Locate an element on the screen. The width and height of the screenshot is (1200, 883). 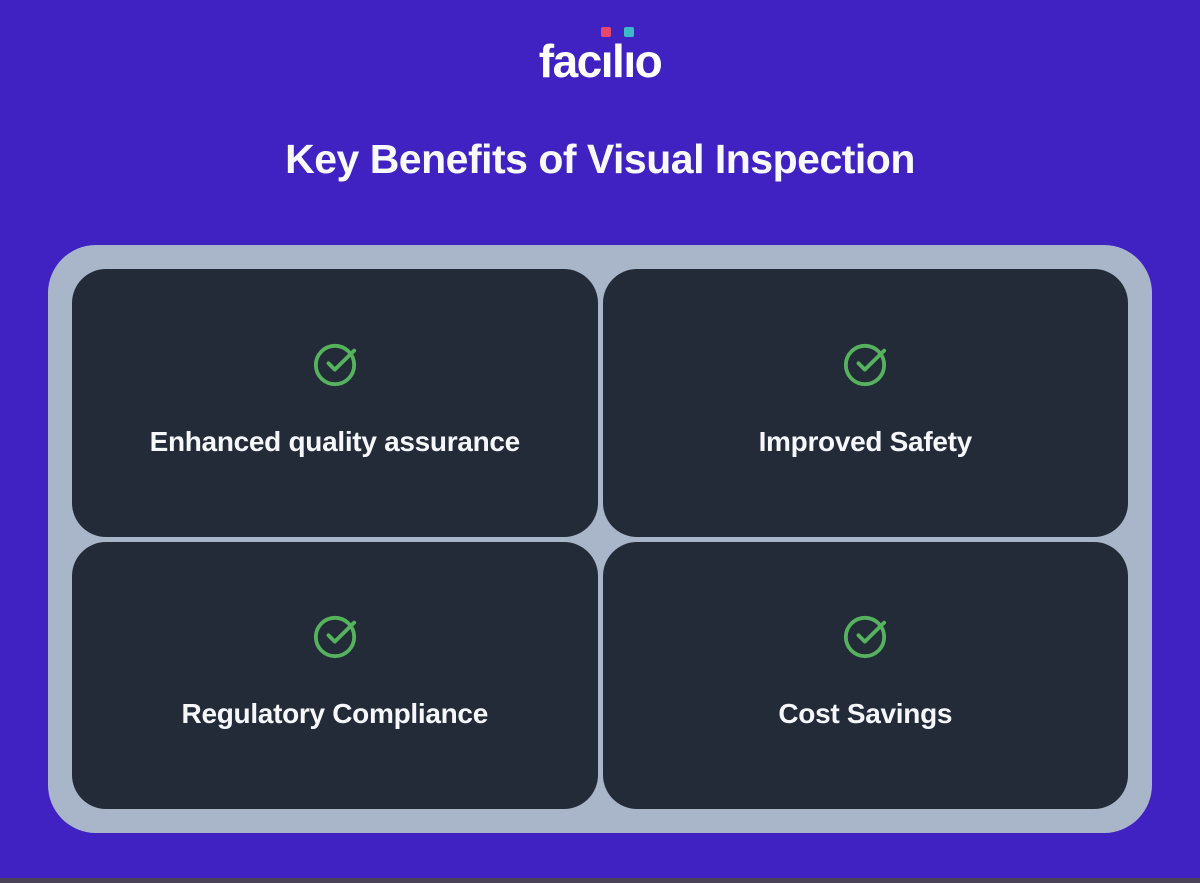
benefit-label: Regulatory Compliance is located at coordinates (335, 714).